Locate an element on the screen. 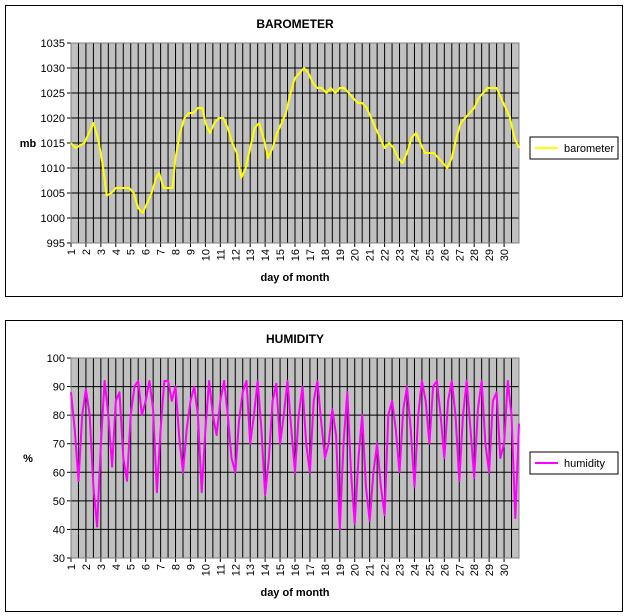 The image size is (627, 616). humidity-x-tick-label: 15 is located at coordinates (281, 570).